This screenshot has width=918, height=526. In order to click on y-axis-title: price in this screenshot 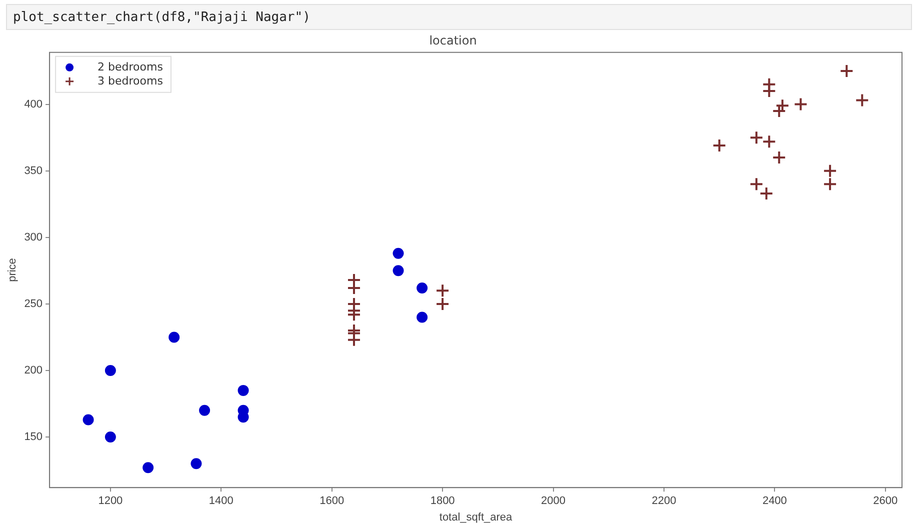, I will do `click(12, 270)`.